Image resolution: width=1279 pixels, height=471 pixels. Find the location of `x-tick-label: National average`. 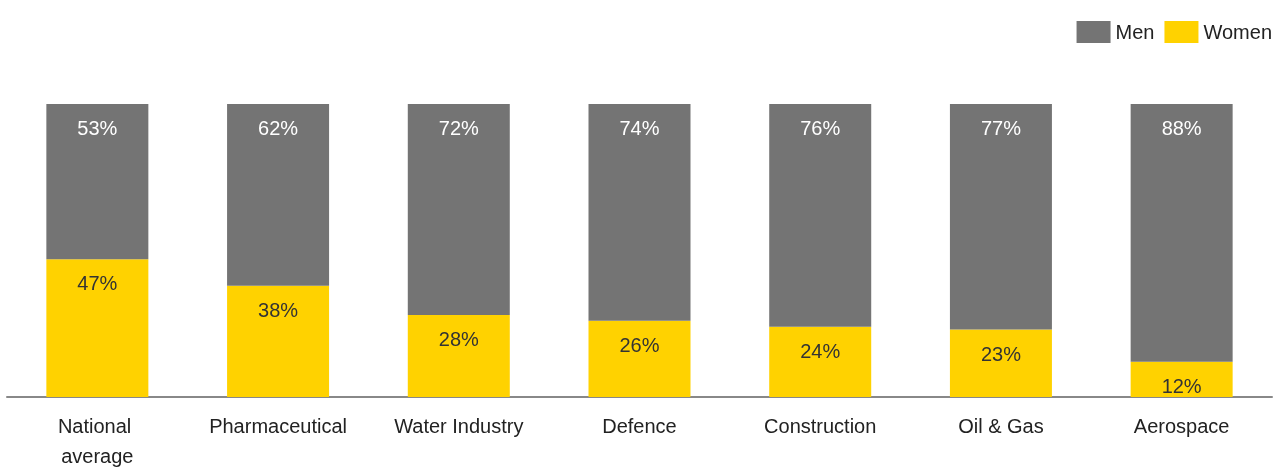

x-tick-label: National average is located at coordinates (97, 441).